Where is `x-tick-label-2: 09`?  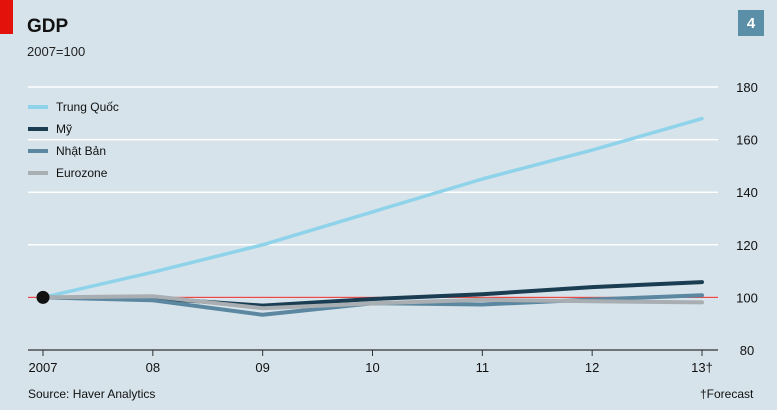
x-tick-label-2: 09 is located at coordinates (262, 367).